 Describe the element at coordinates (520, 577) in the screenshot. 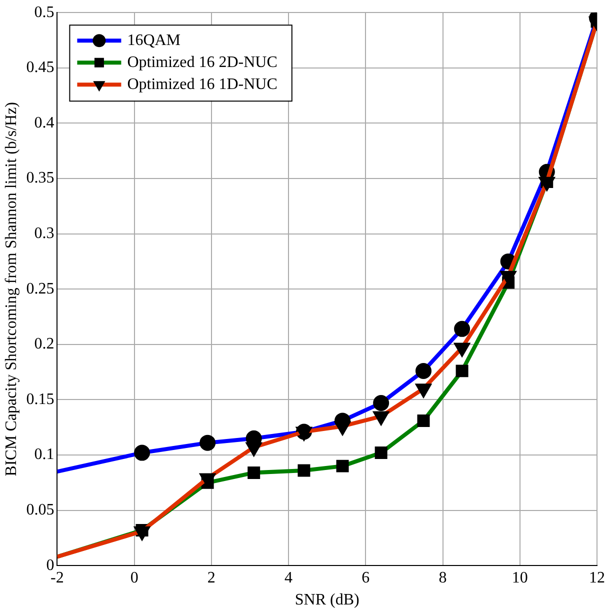

I see `x-tick-label: 10` at that location.